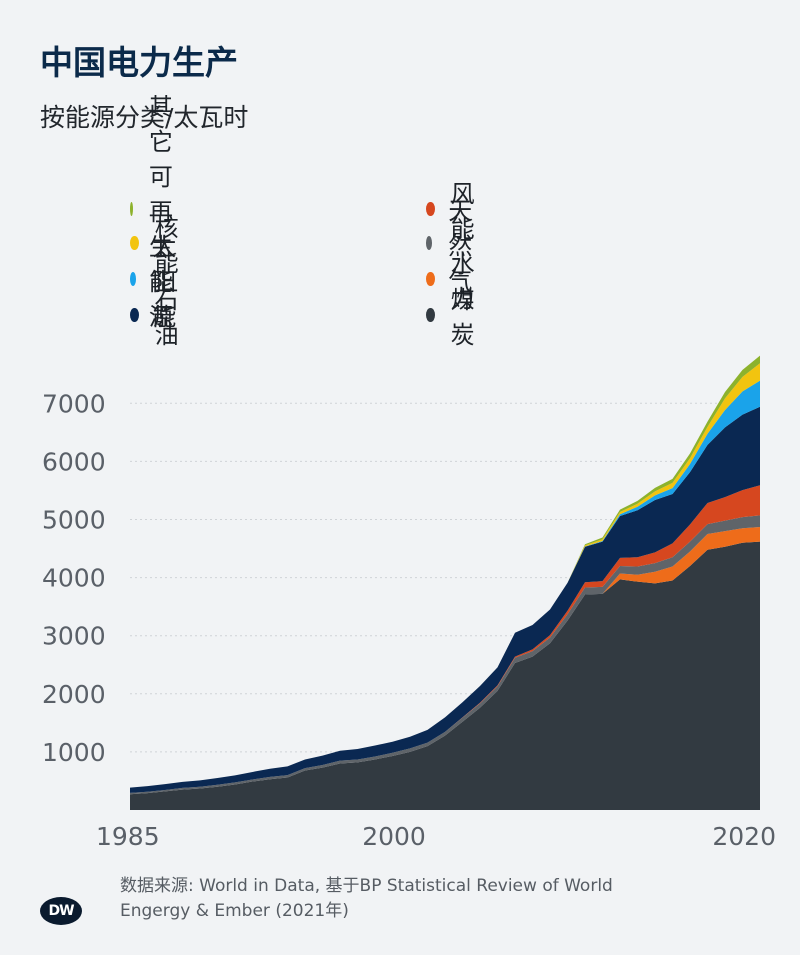  I want to click on legend-item-other-renewables: 其它可再生能源, so click(157, 212).